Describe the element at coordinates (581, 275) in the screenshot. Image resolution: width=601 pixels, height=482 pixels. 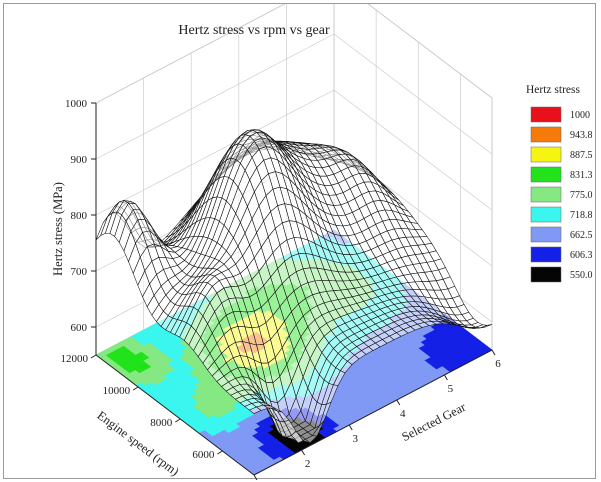
I see `legend-label: 550.0` at that location.